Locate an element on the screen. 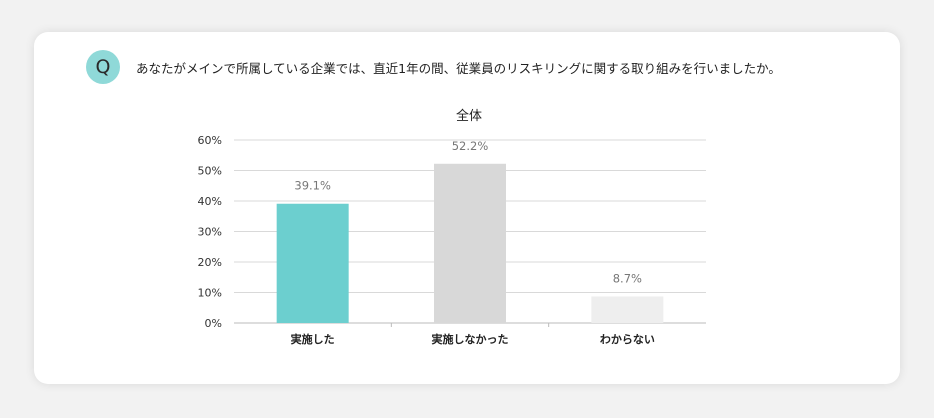  question-badge: Q is located at coordinates (103, 67).